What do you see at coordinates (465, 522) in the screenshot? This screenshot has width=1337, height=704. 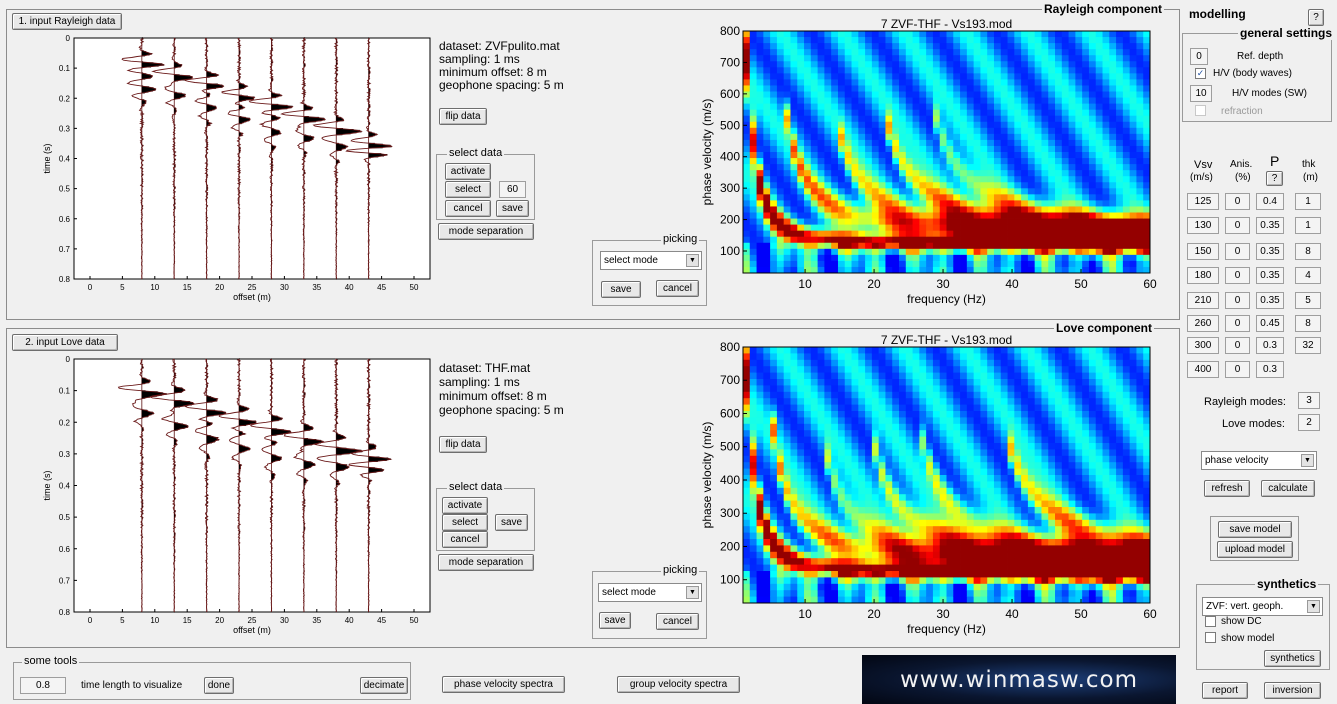 I see `love-select-button: select` at bounding box center [465, 522].